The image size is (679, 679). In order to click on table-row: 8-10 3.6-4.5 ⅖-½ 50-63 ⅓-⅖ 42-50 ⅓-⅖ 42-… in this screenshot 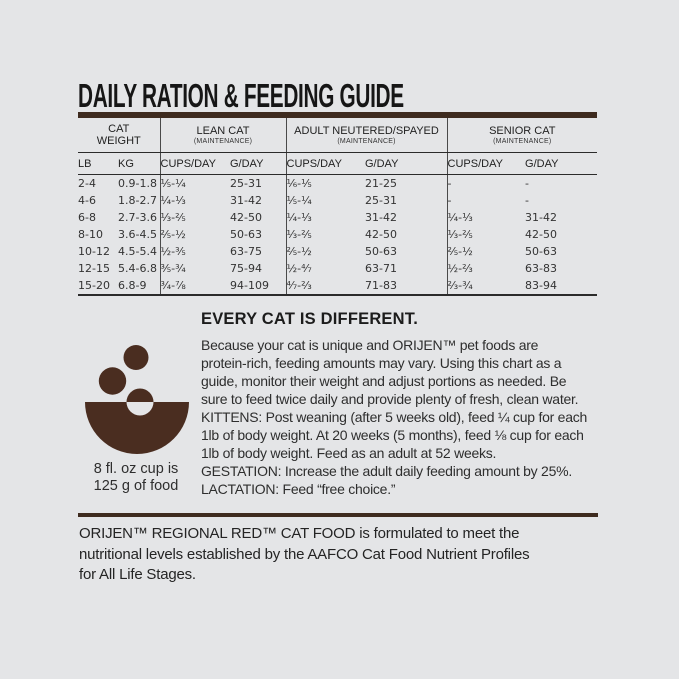, I will do `click(337, 234)`.